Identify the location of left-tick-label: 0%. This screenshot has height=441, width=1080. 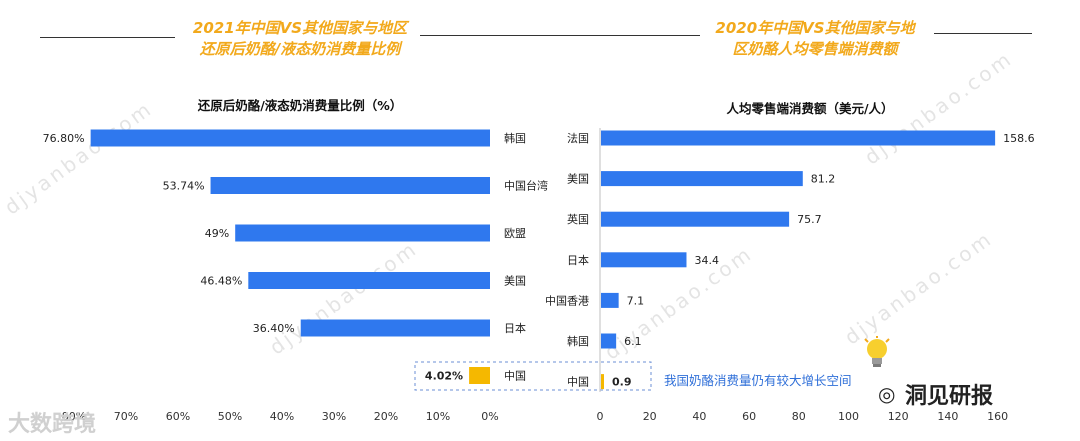
(489, 416).